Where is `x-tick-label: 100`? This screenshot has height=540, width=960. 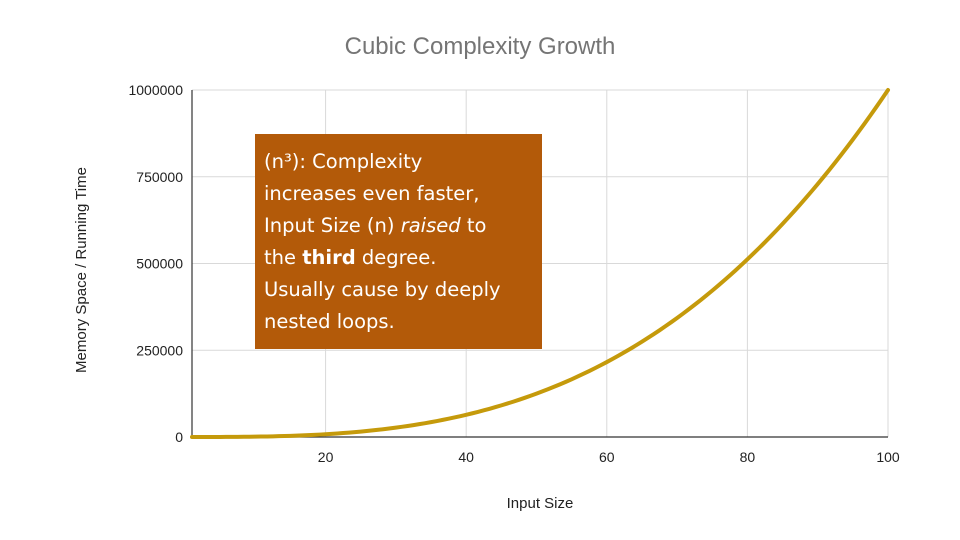
x-tick-label: 100 is located at coordinates (888, 457).